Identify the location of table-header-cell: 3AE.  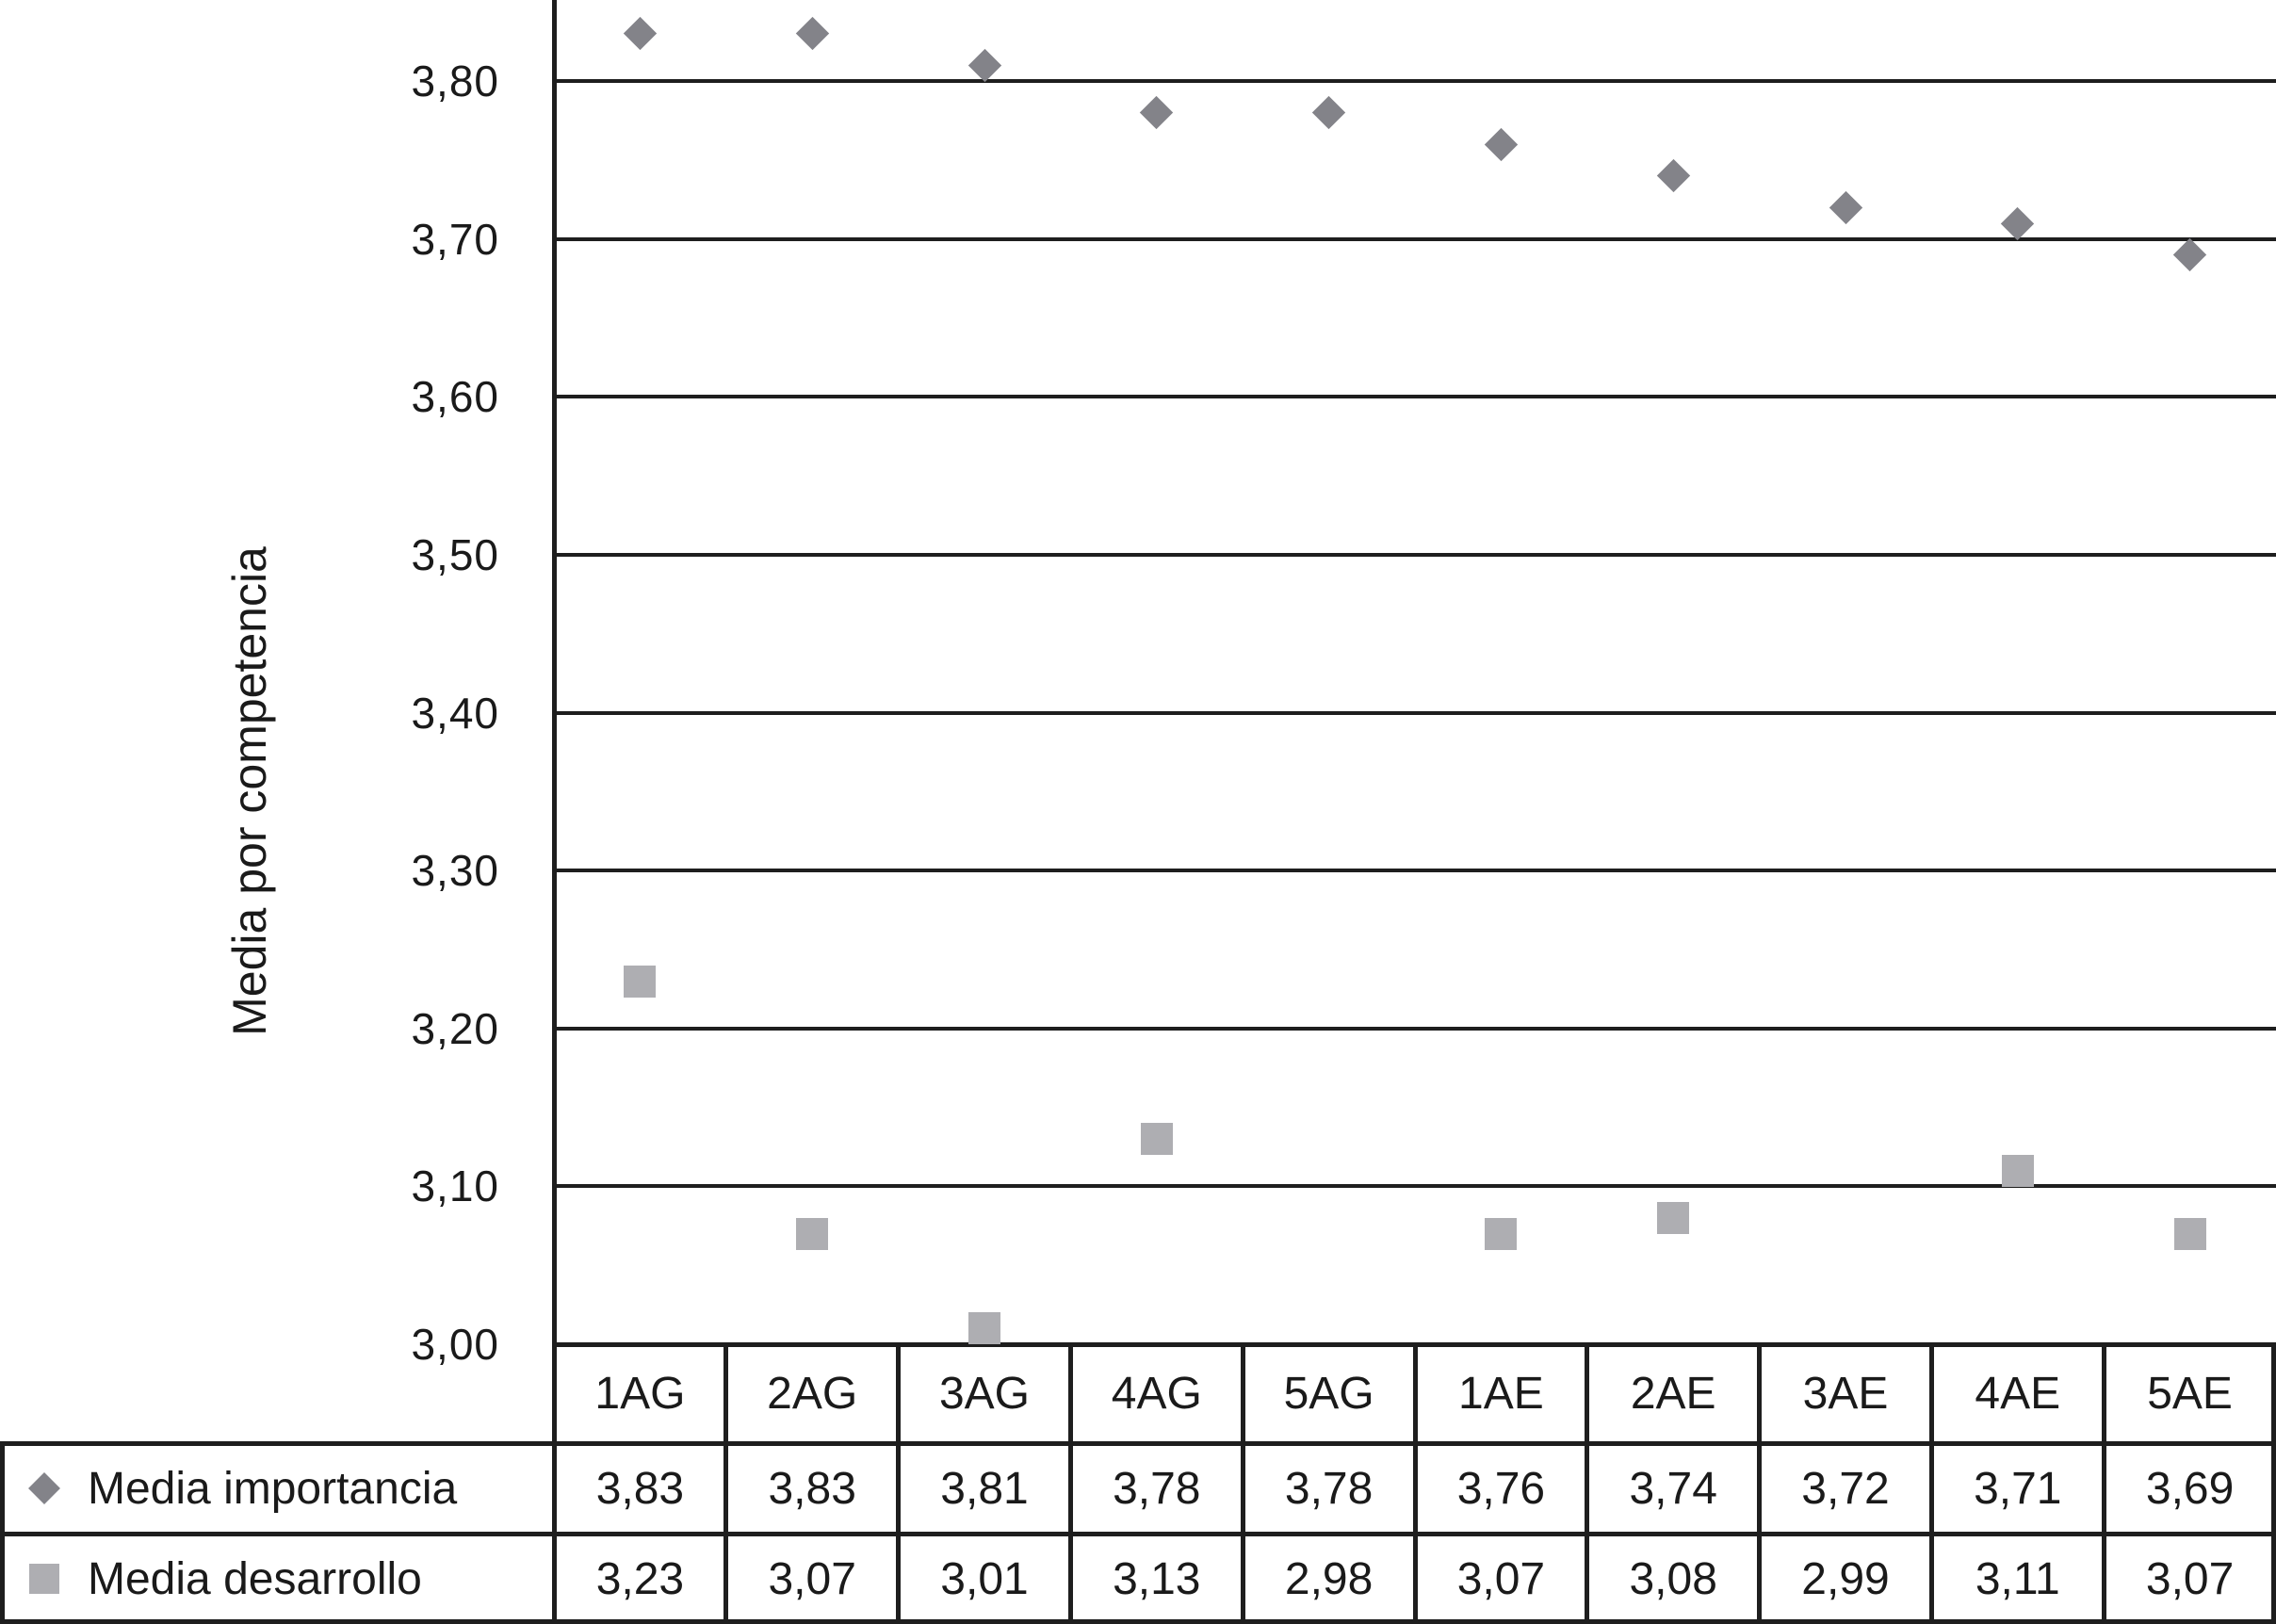
(1845, 1394).